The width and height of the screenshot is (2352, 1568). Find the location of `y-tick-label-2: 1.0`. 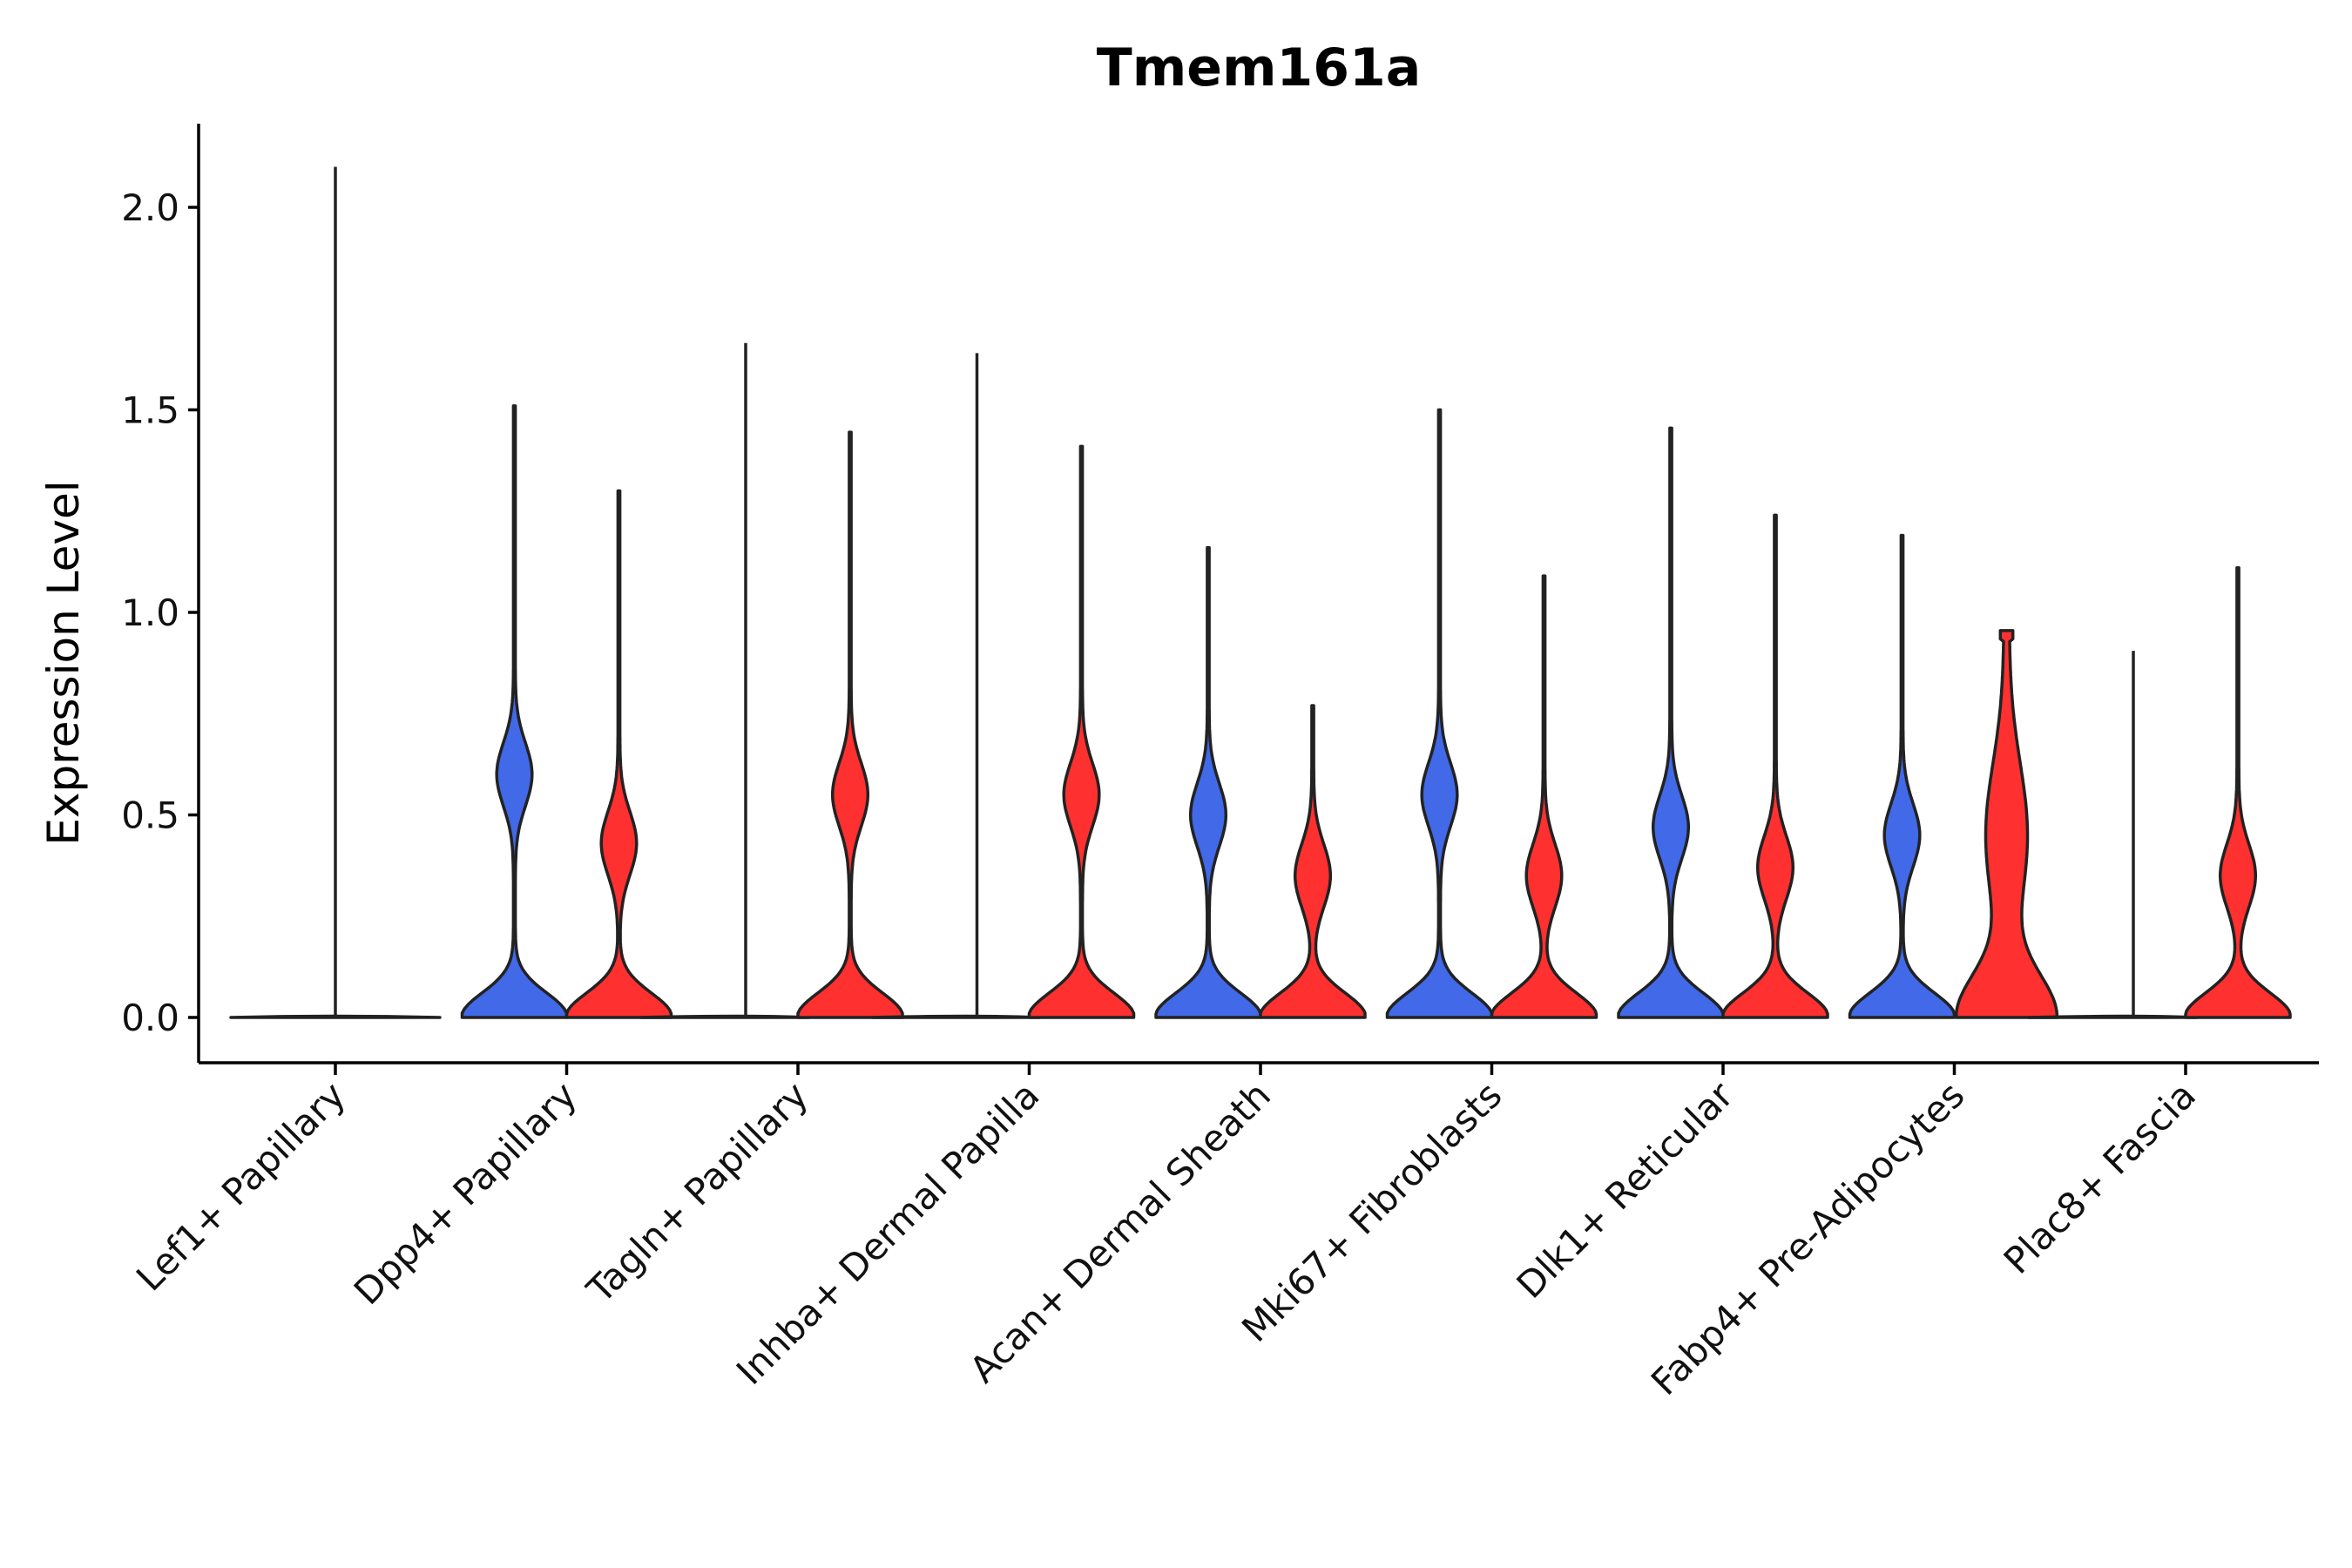

y-tick-label-2: 1.0 is located at coordinates (150, 613).